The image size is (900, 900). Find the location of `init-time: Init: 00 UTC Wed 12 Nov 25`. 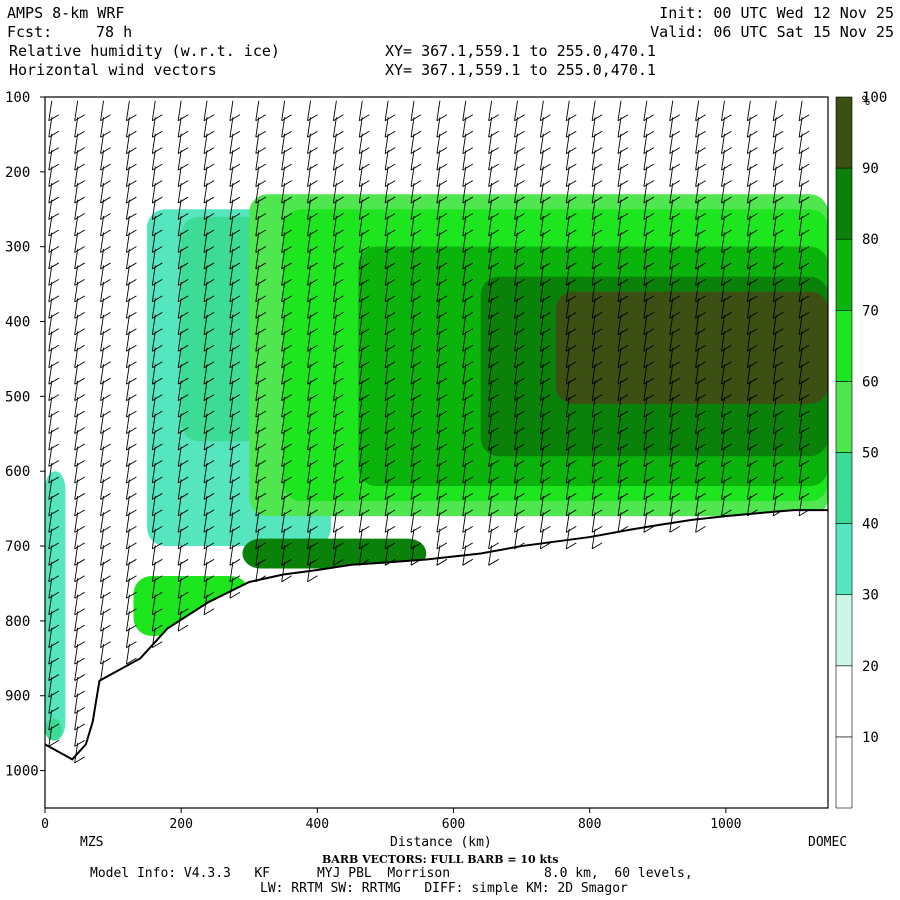

init-time: Init: 00 UTC Wed 12 Nov 25 is located at coordinates (776, 13).